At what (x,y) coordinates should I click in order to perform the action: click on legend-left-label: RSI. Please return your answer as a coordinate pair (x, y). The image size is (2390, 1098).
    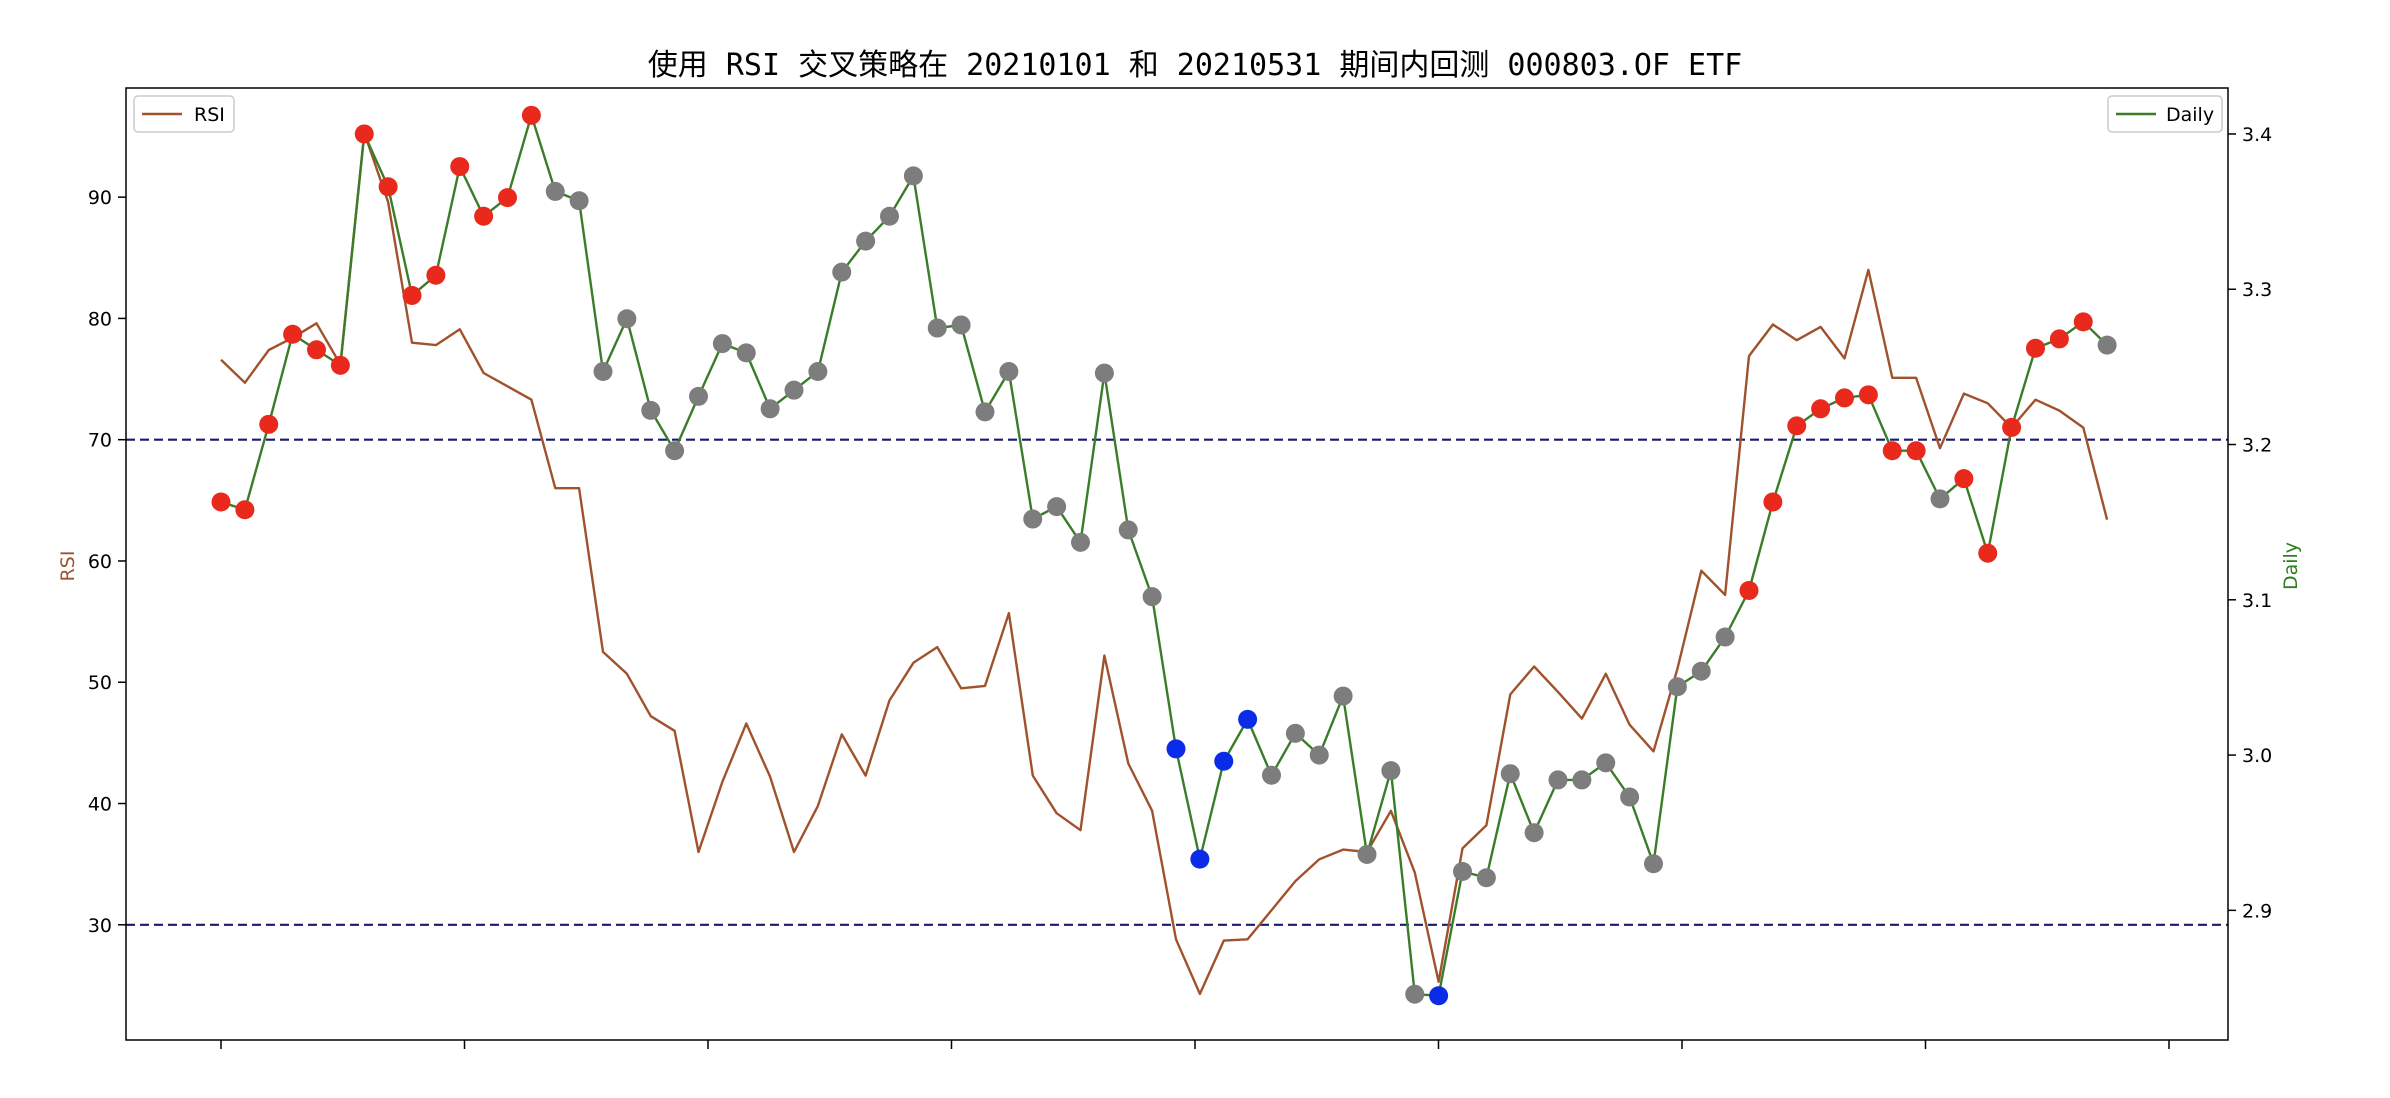
    Looking at the image, I should click on (209, 115).